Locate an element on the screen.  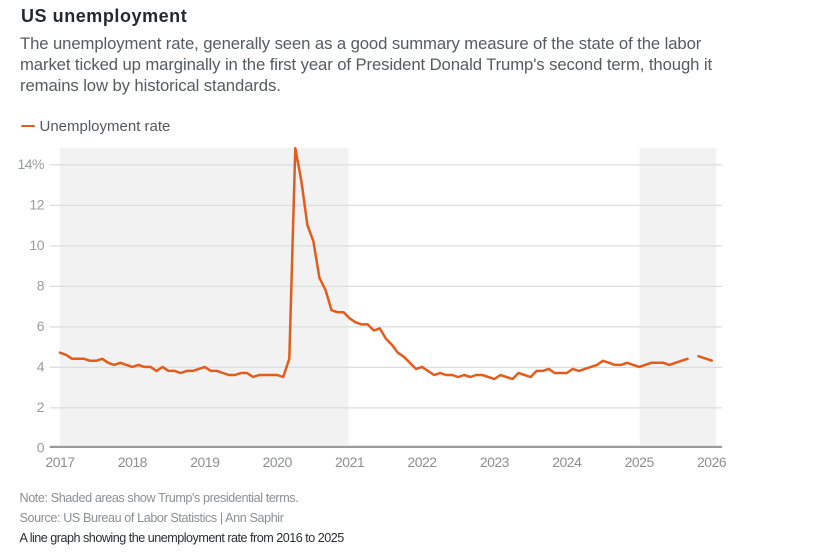
svg-text: 2 is located at coordinates (41, 407).